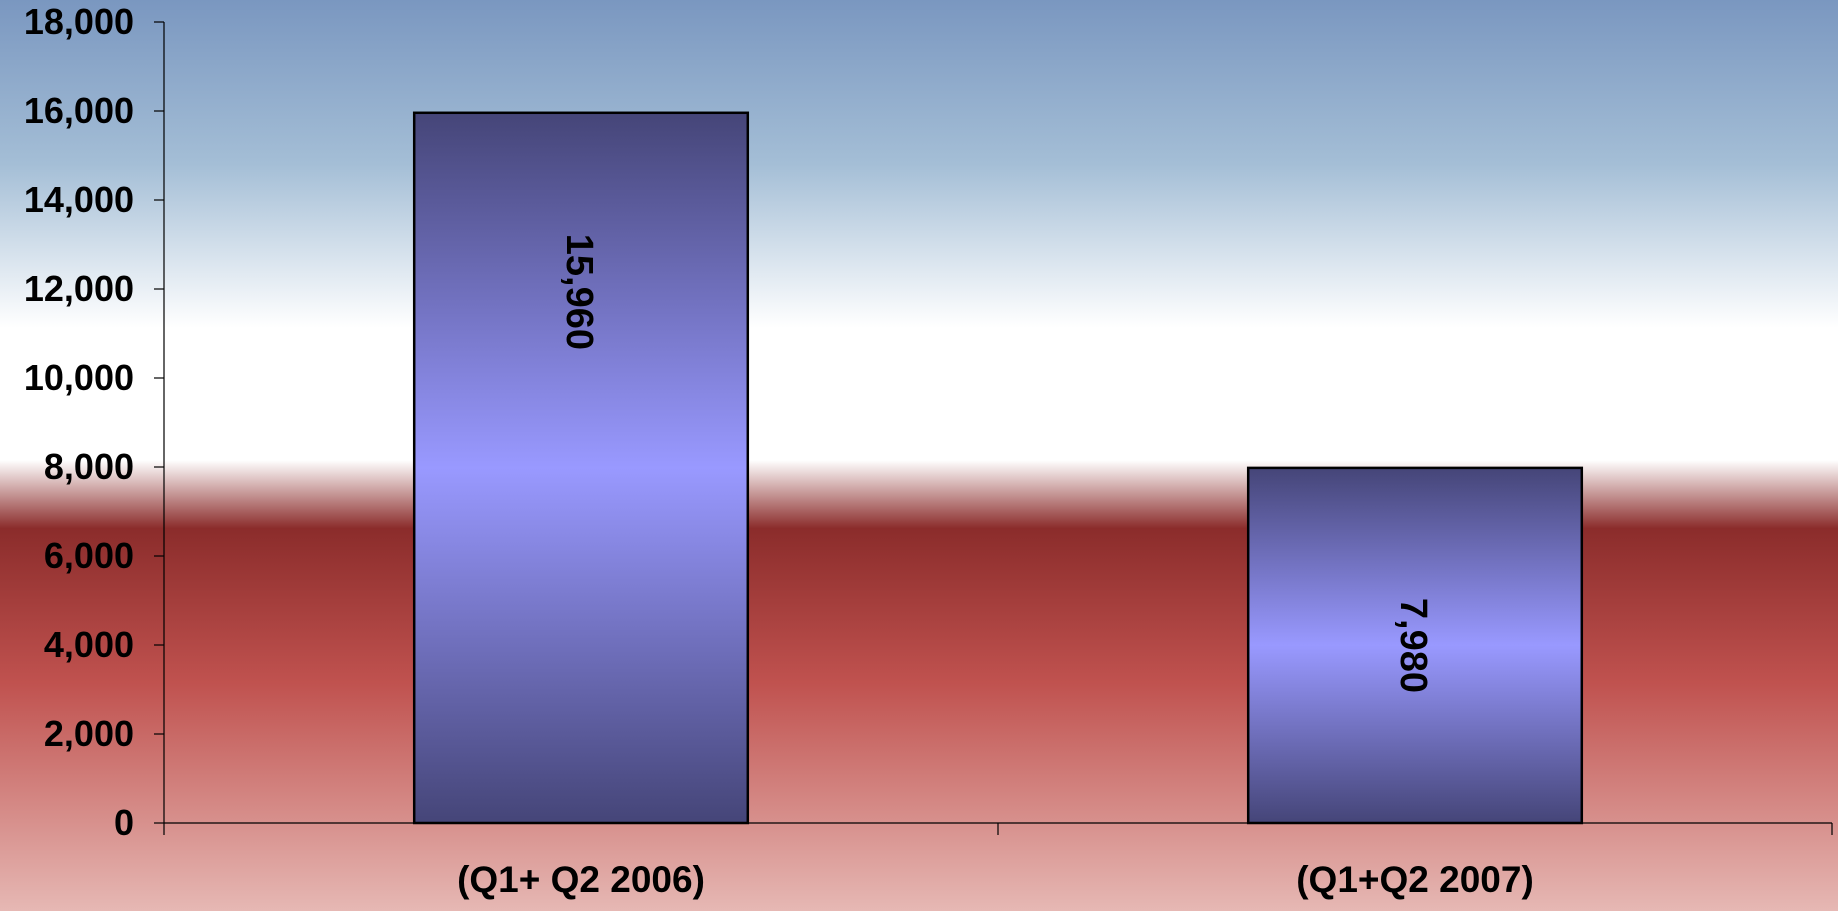  I want to click on x-category-label: (Q1+ Q2 2006), so click(581, 879).